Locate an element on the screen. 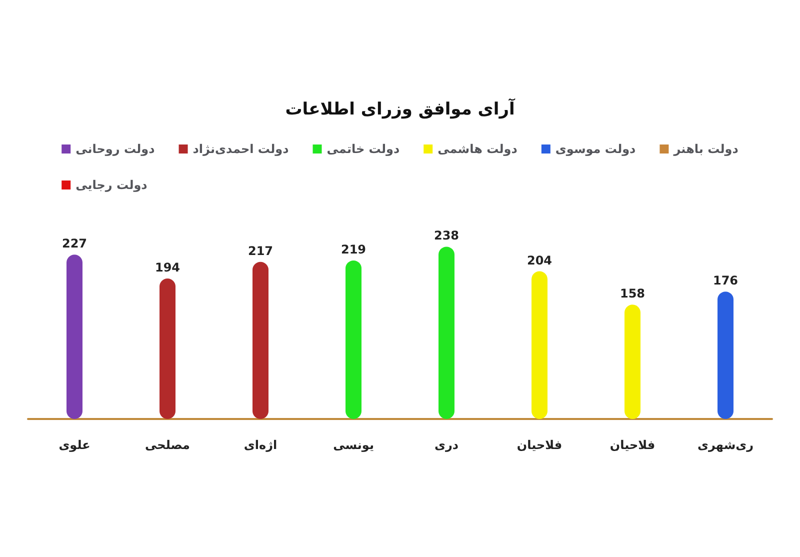  legend-label: دولت باهنر is located at coordinates (705, 149).